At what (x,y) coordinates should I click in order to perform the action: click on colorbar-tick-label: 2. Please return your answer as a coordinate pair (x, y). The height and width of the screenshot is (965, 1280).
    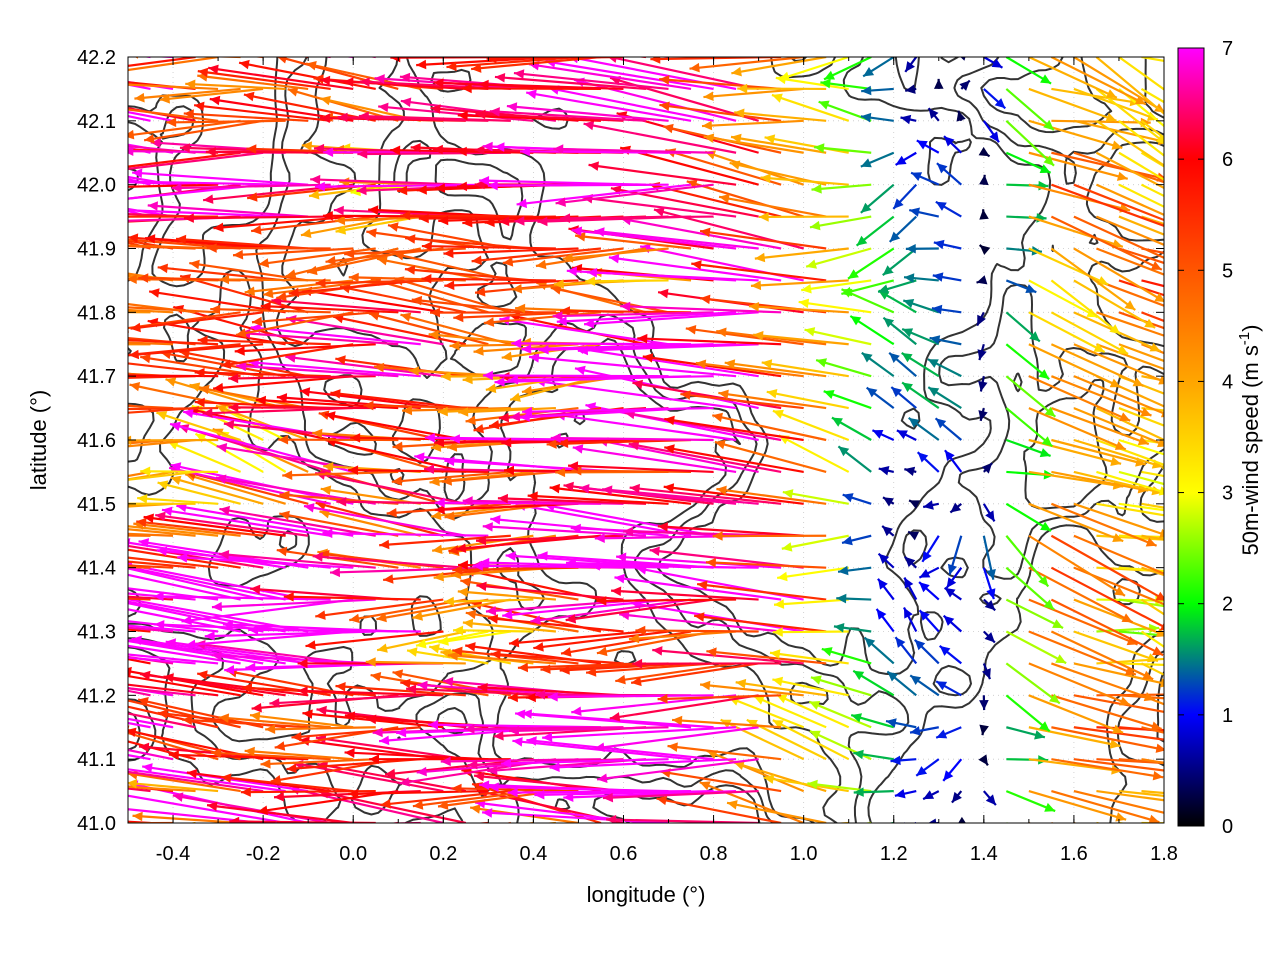
    Looking at the image, I should click on (1227, 605).